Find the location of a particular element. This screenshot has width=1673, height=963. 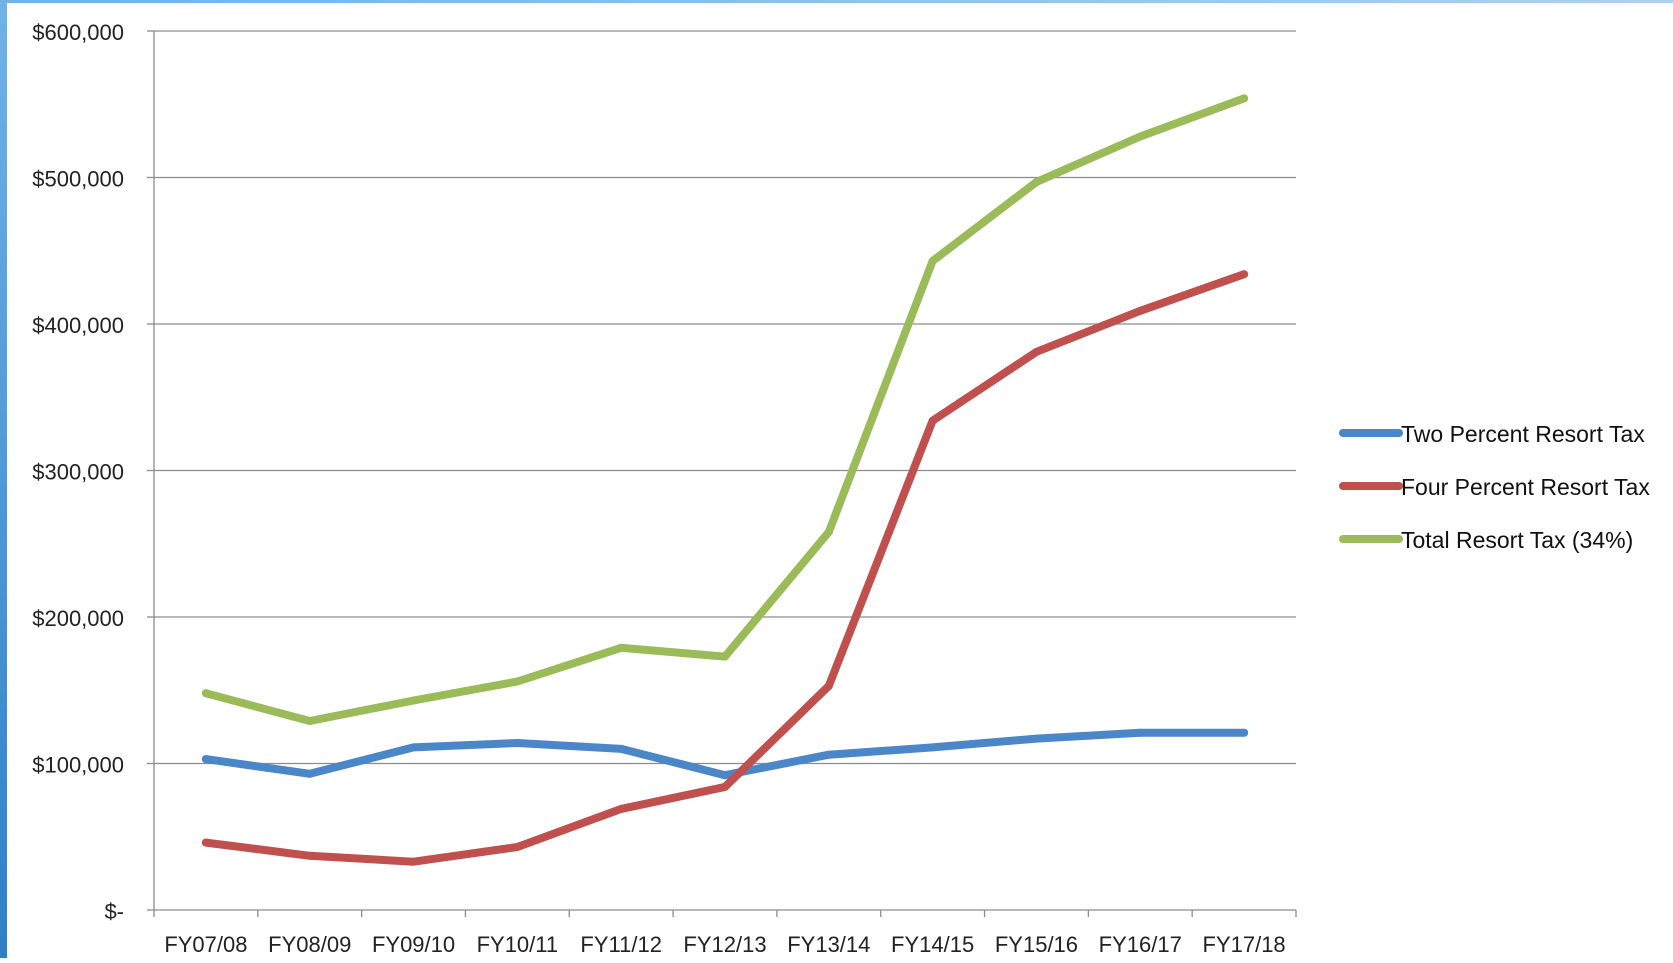

y-tick-label: $200,000 is located at coordinates (78, 618).